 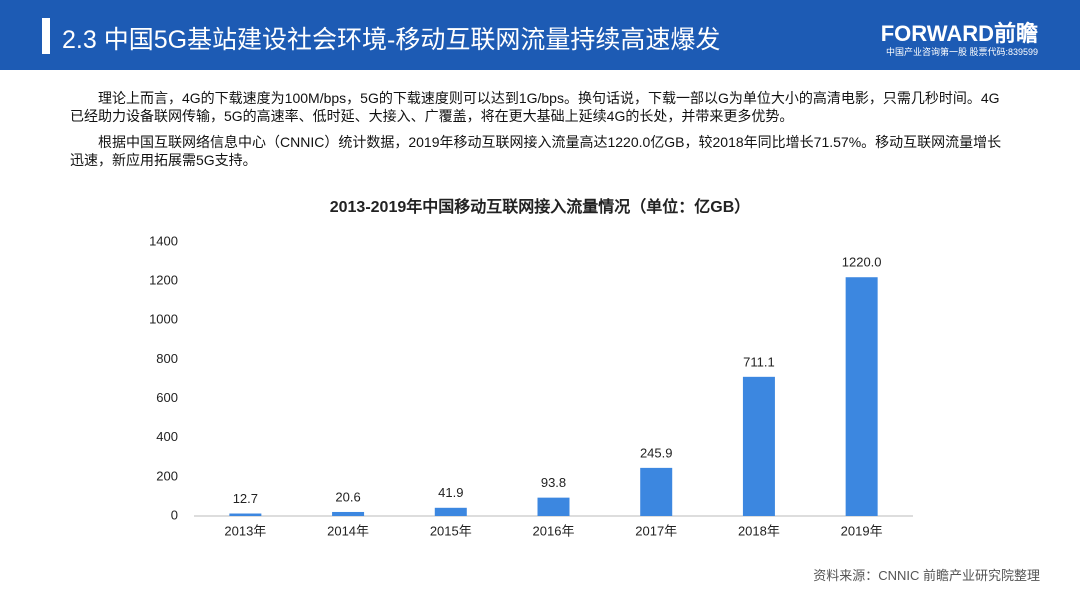 What do you see at coordinates (554, 530) in the screenshot?
I see `x-tick-label: 2016年` at bounding box center [554, 530].